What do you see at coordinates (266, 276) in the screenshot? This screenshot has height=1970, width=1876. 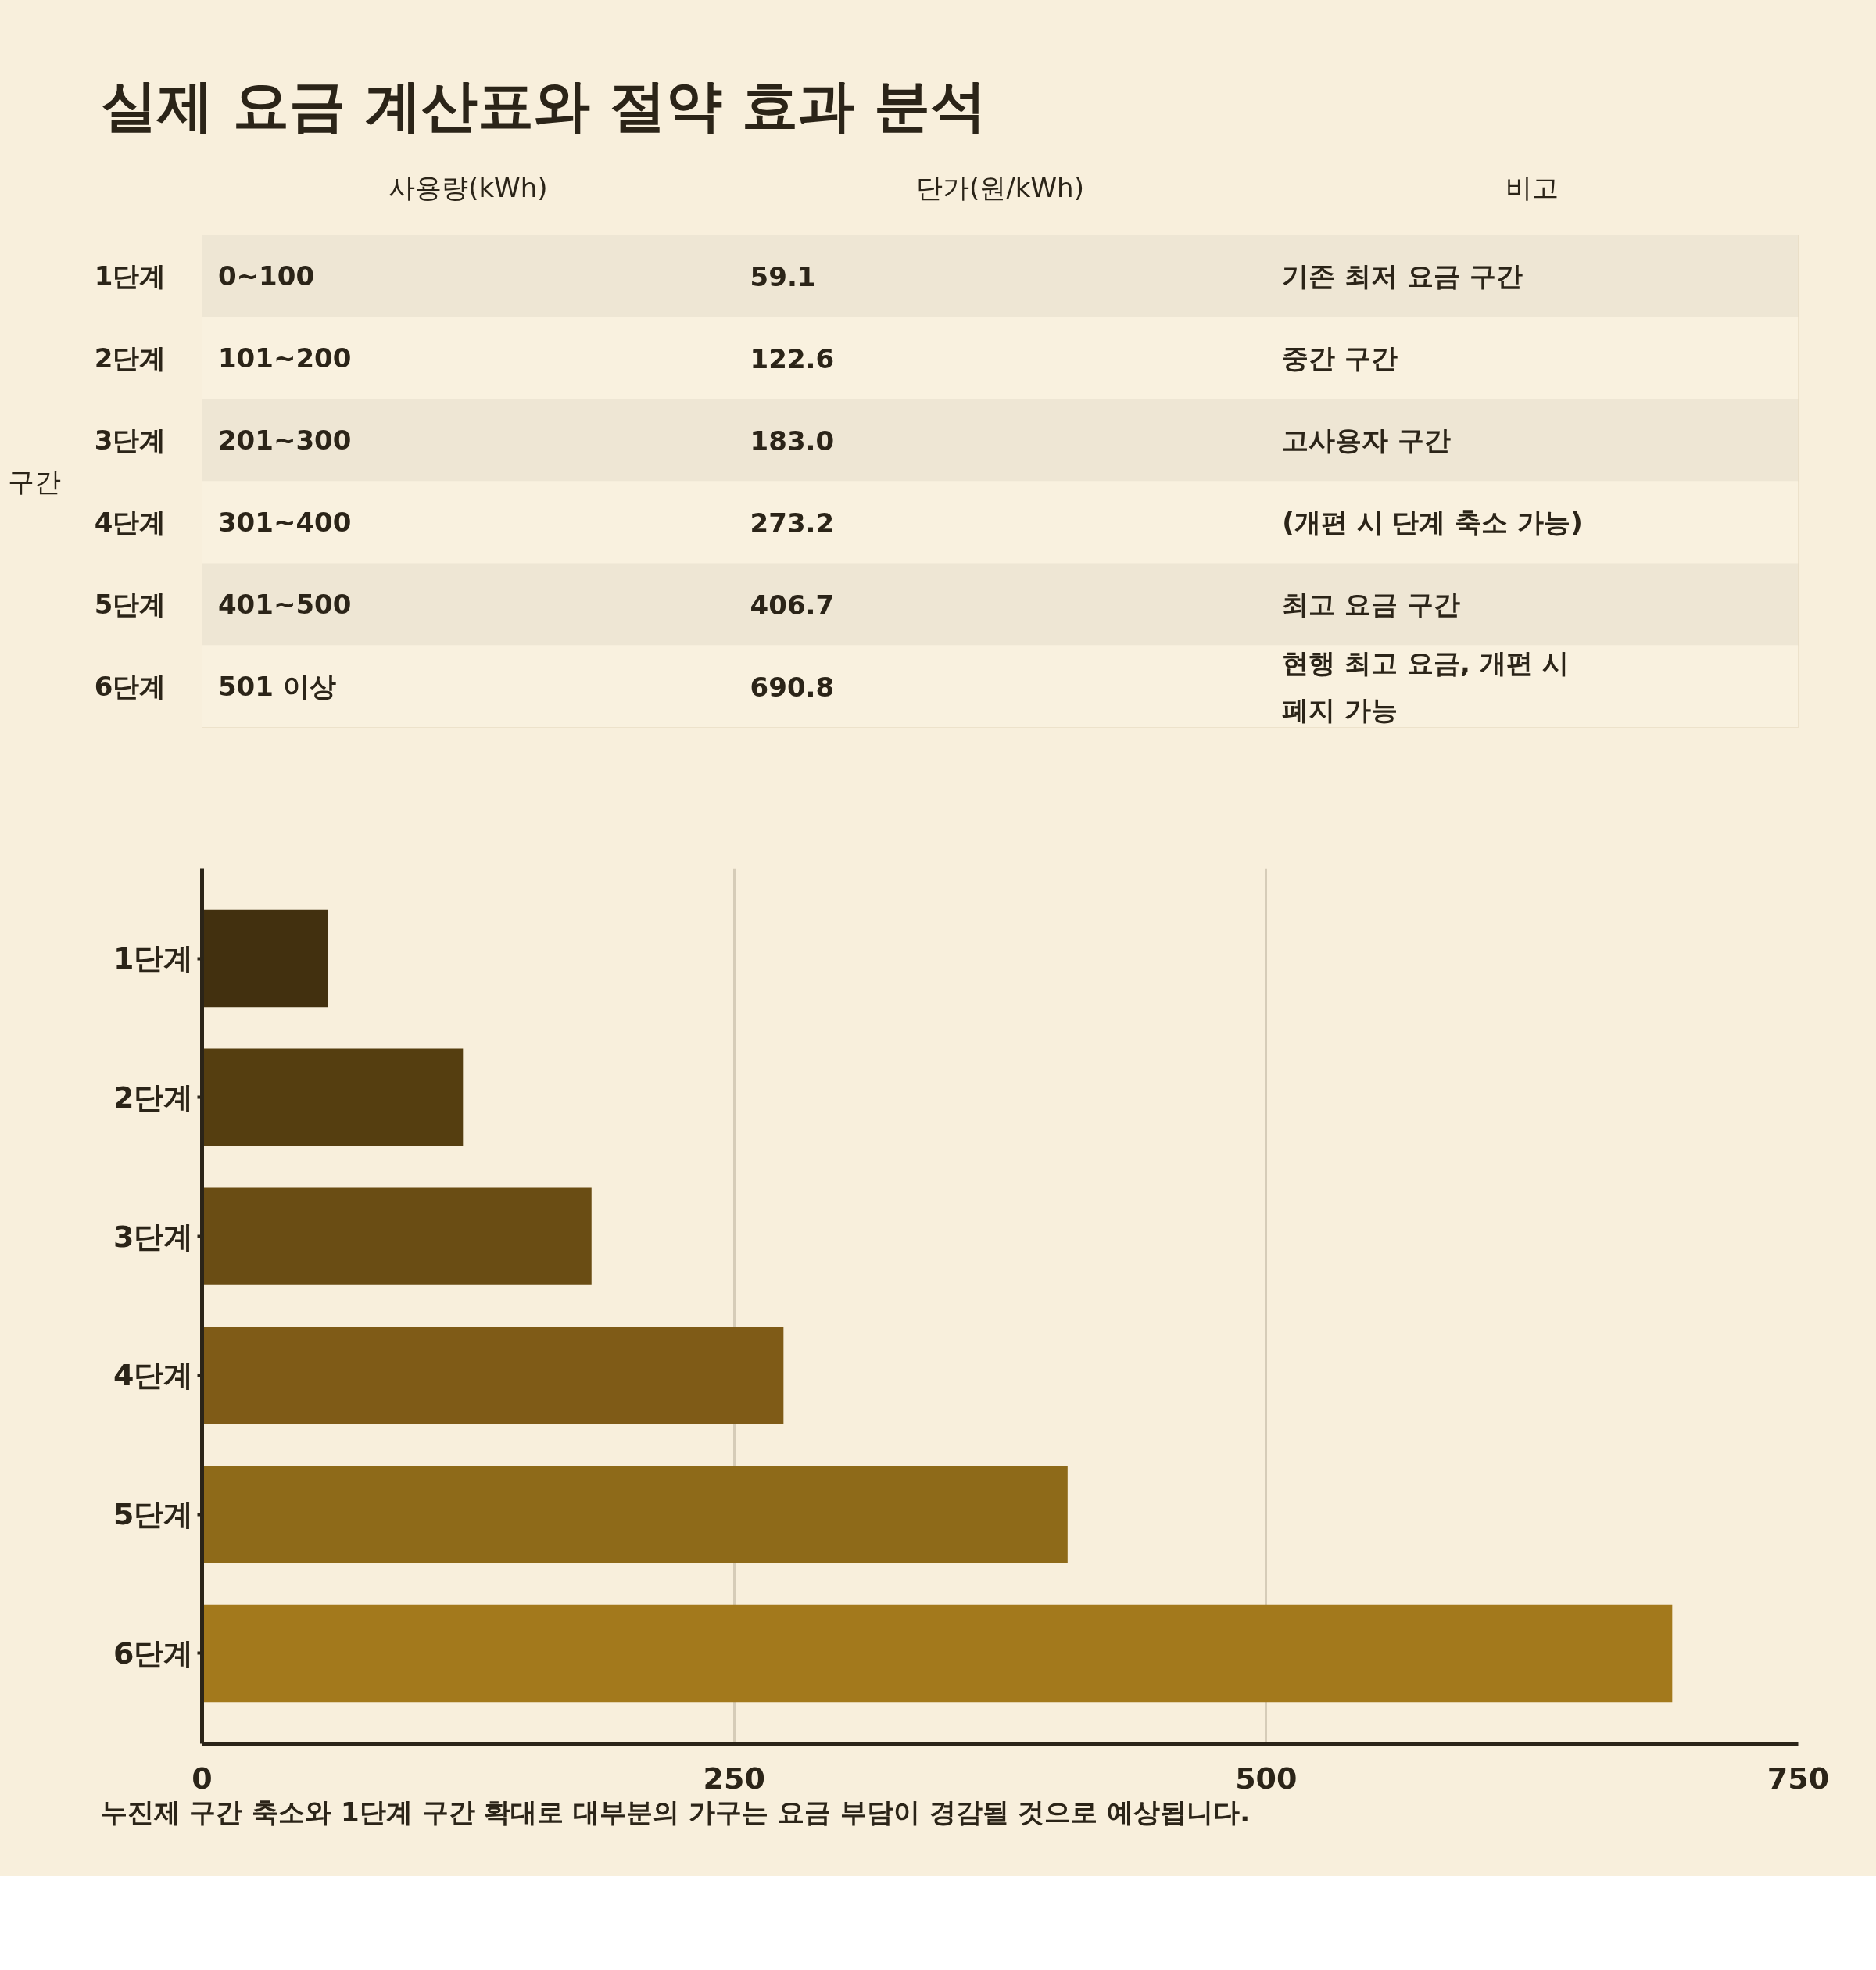 I see `text: 0~100` at bounding box center [266, 276].